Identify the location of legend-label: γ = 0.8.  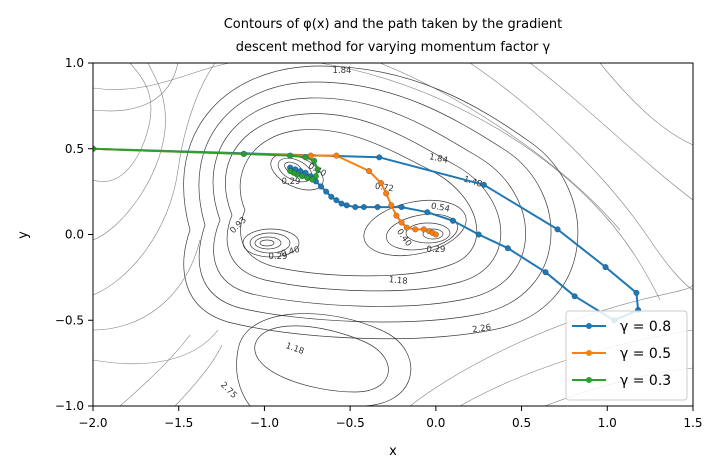
(645, 327).